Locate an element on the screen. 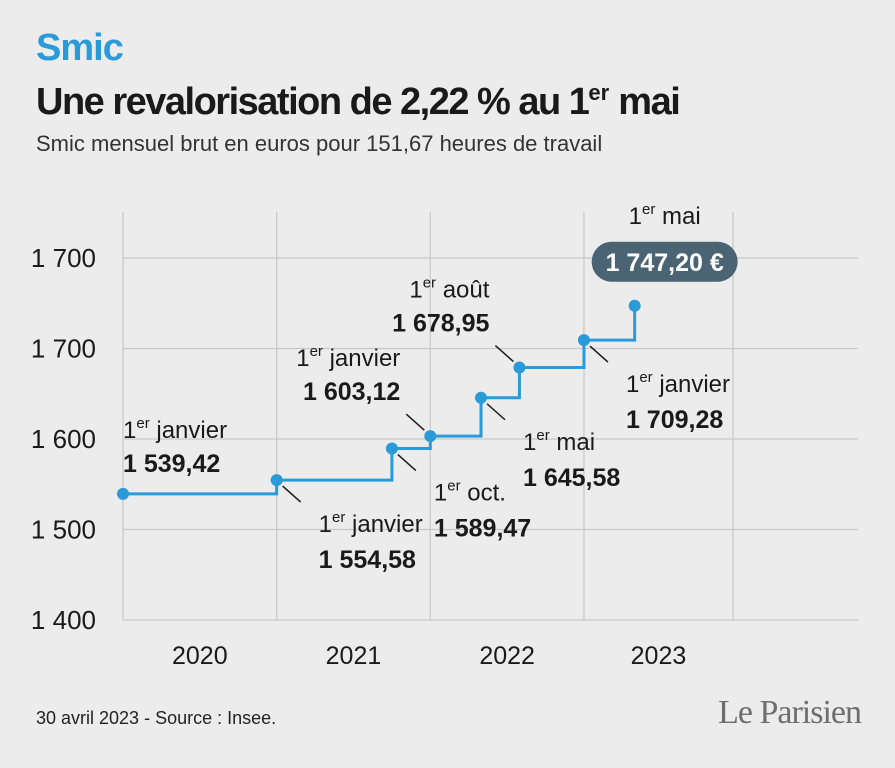 The image size is (895, 768). data-label-value: 1 539,42 is located at coordinates (171, 464).